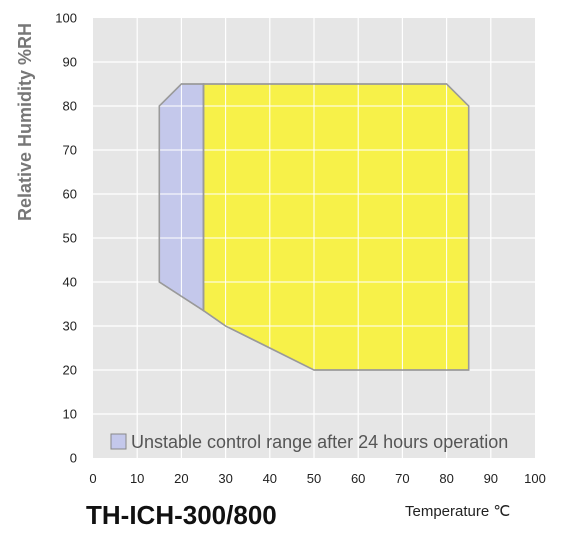 The width and height of the screenshot is (585, 543). Describe the element at coordinates (66, 18) in the screenshot. I see `y-tick-label: 100` at that location.